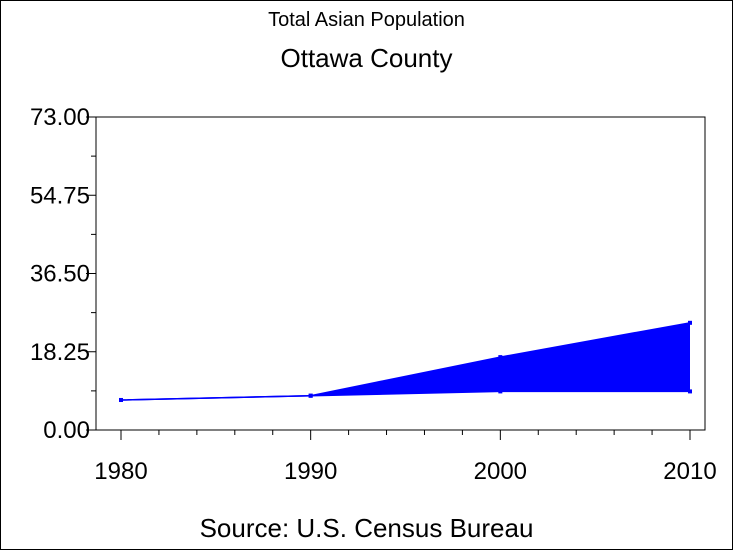 The width and height of the screenshot is (733, 550). What do you see at coordinates (60, 352) in the screenshot?
I see `y-tick-label: 18.25` at bounding box center [60, 352].